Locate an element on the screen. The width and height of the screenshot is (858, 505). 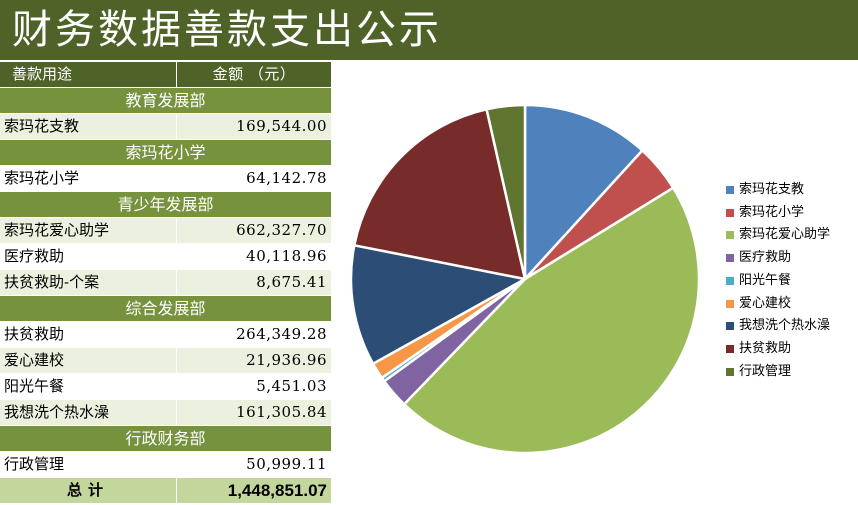
total-row: 总计 1,448,851.07 is located at coordinates (165, 491).